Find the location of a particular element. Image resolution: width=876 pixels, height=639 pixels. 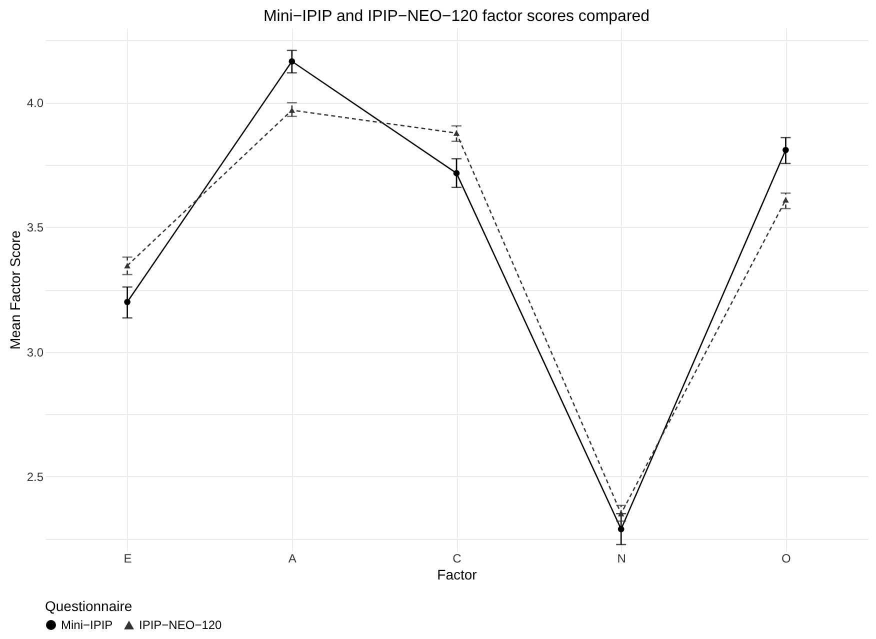

x-tick-label: E is located at coordinates (128, 559).